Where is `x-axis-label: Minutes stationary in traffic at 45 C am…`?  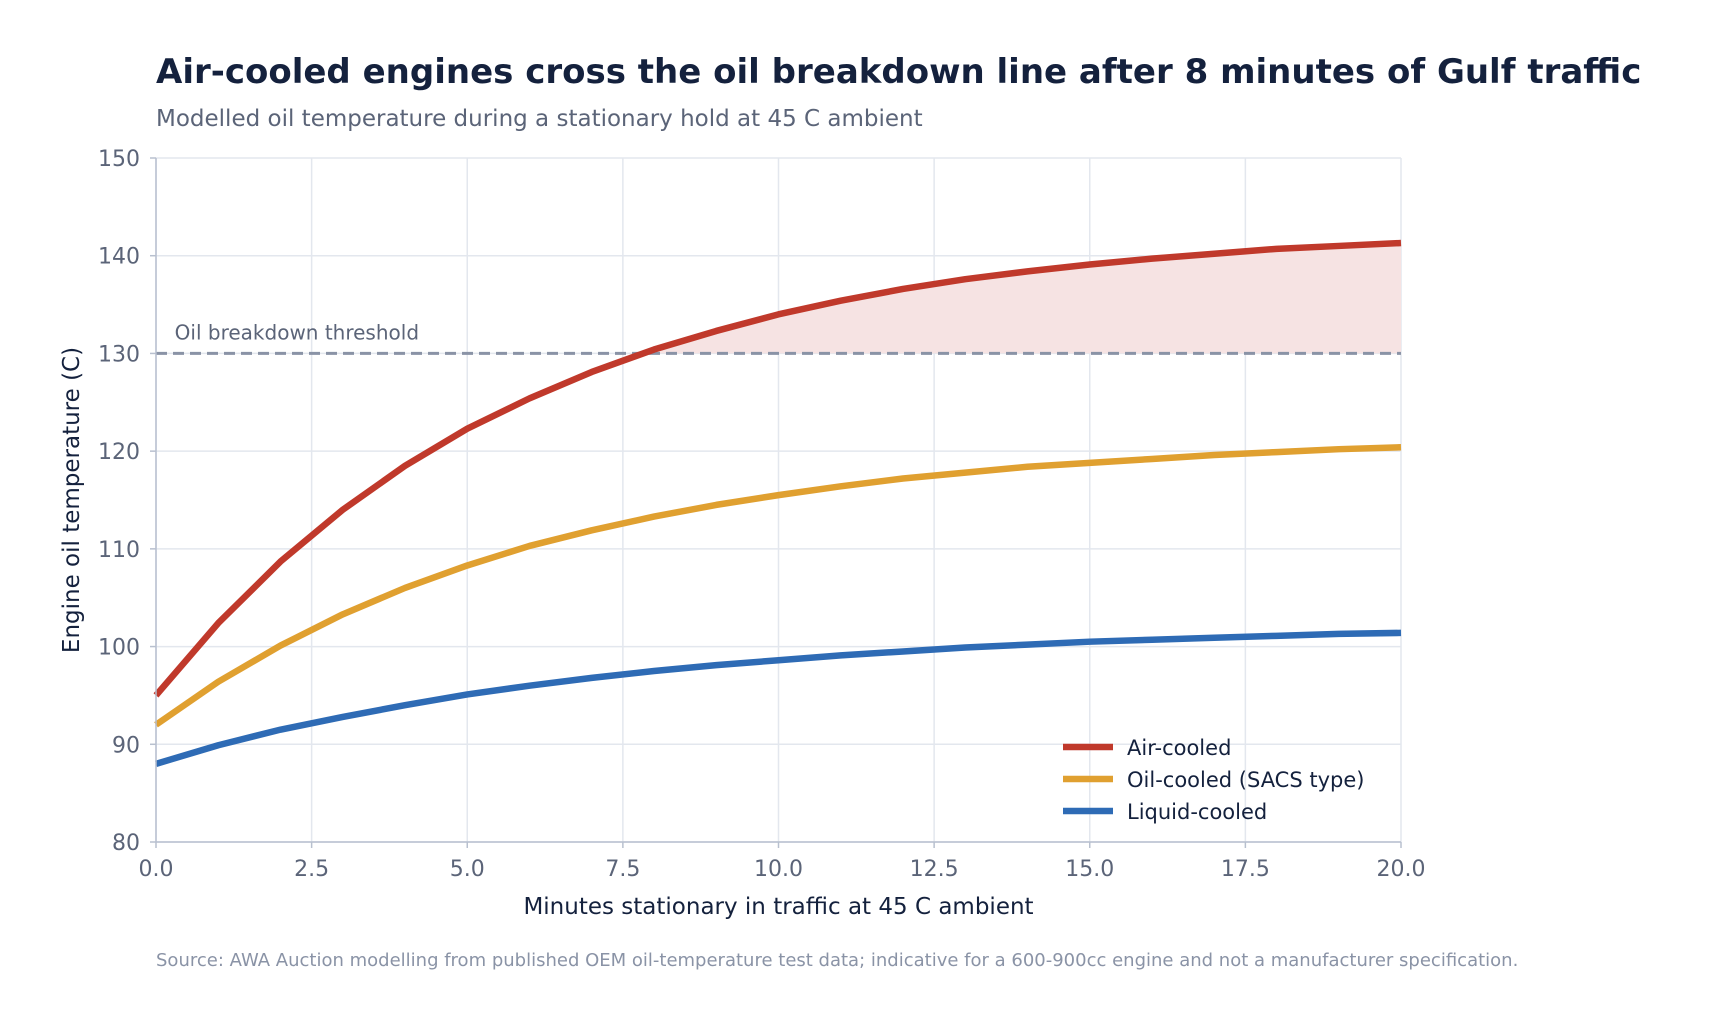
x-axis-label: Minutes stationary in traffic at 45 C am… is located at coordinates (778, 907).